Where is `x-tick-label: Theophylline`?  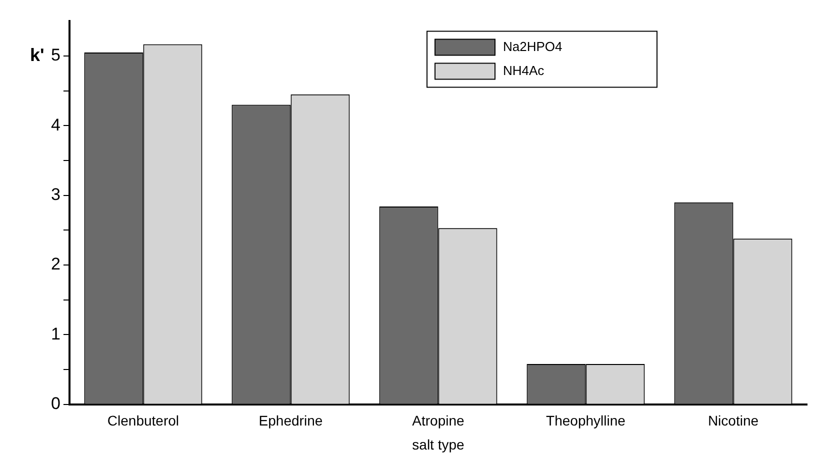 x-tick-label: Theophylline is located at coordinates (586, 420).